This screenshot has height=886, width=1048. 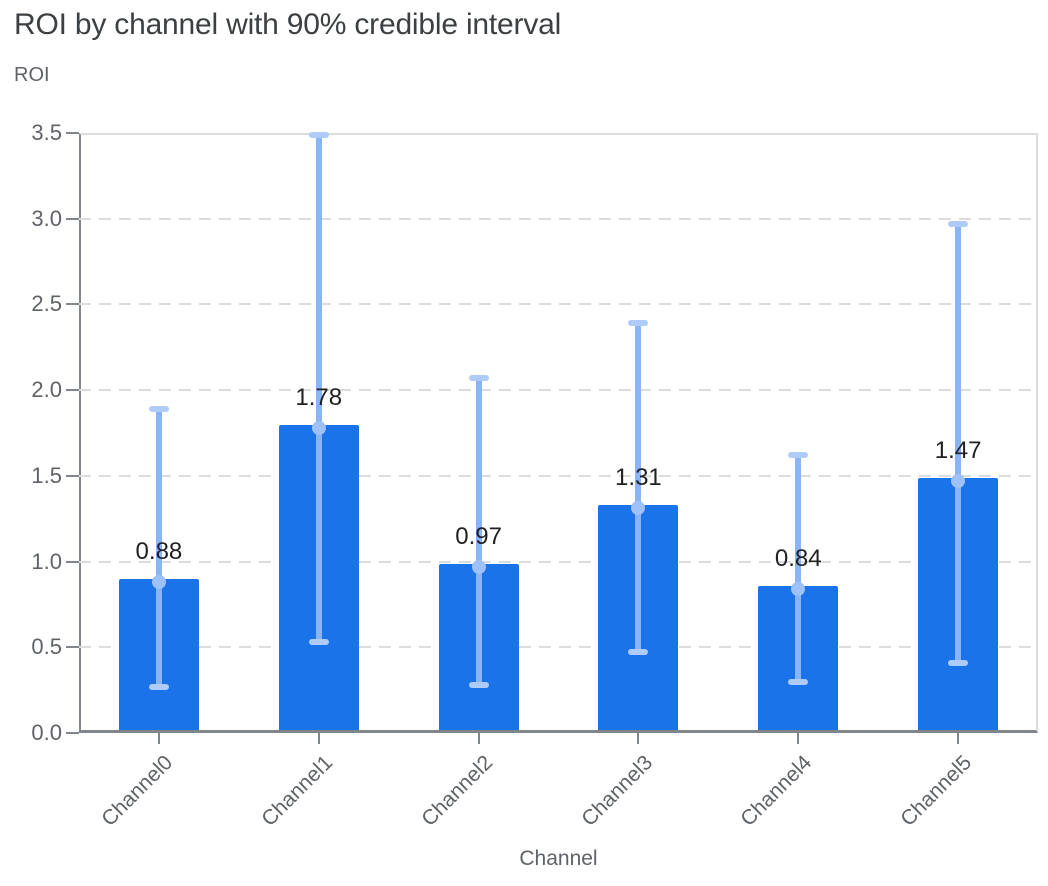 What do you see at coordinates (159, 552) in the screenshot?
I see `bar-value-label: 0.88` at bounding box center [159, 552].